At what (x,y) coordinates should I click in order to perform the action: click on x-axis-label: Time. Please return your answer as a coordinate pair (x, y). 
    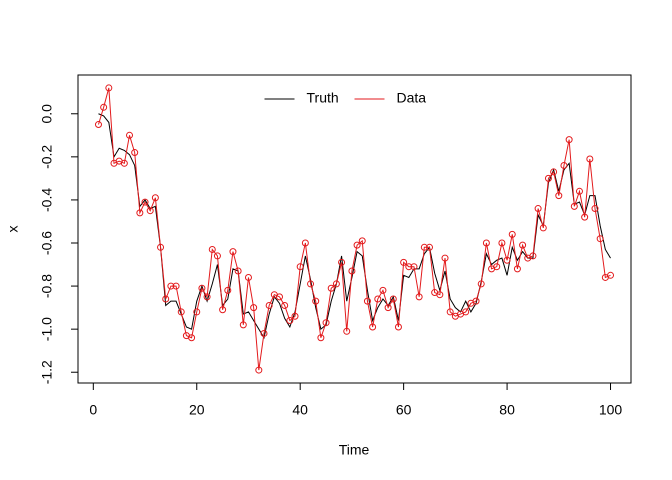
    Looking at the image, I should click on (354, 450).